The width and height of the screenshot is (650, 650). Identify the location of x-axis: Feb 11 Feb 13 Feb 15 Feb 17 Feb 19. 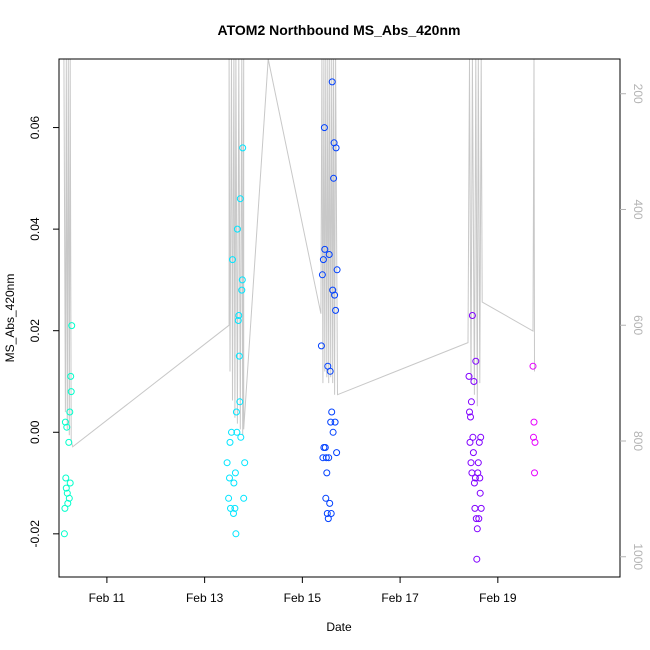
(303, 591).